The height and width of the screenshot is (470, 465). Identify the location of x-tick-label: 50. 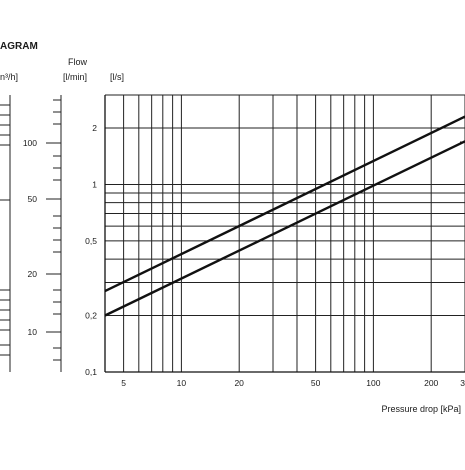
(316, 383).